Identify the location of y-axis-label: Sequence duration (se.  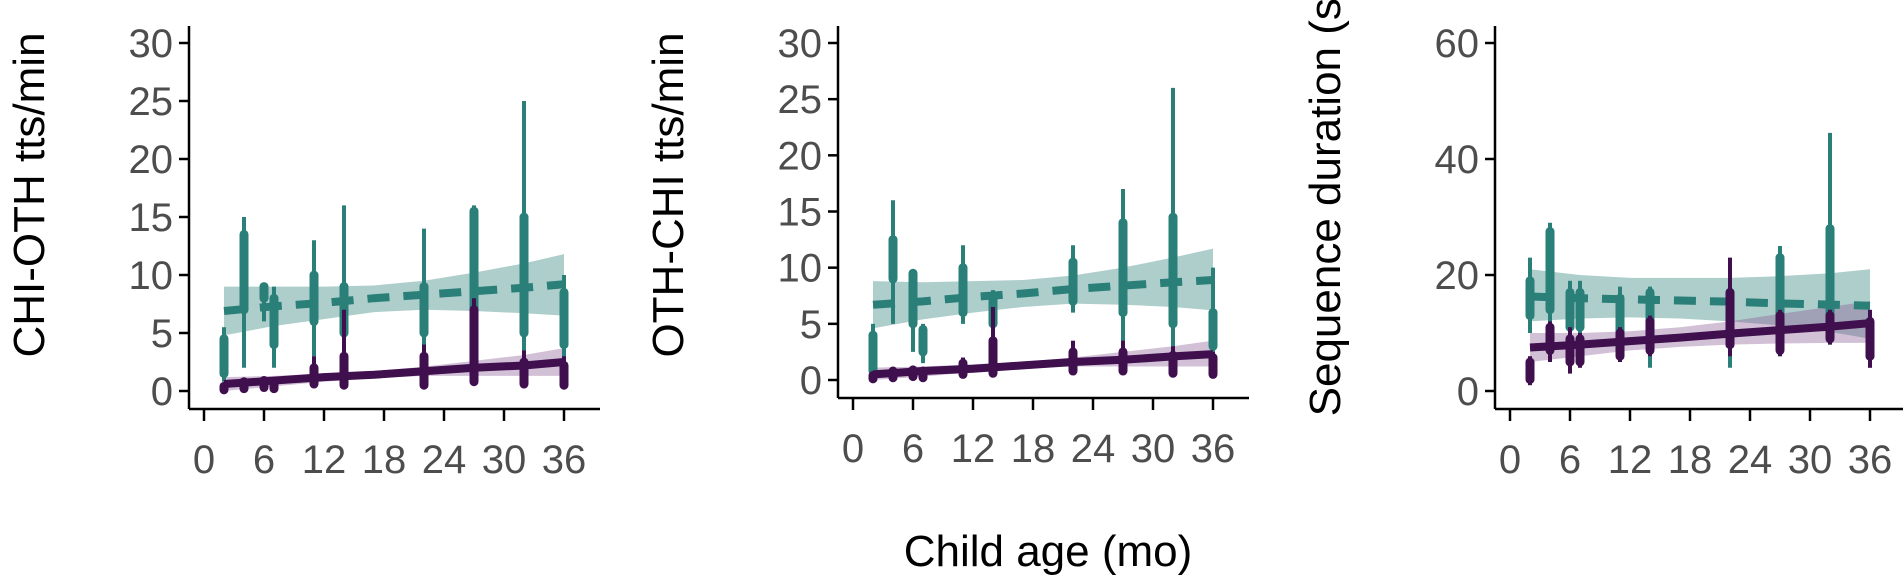
(1325, 208).